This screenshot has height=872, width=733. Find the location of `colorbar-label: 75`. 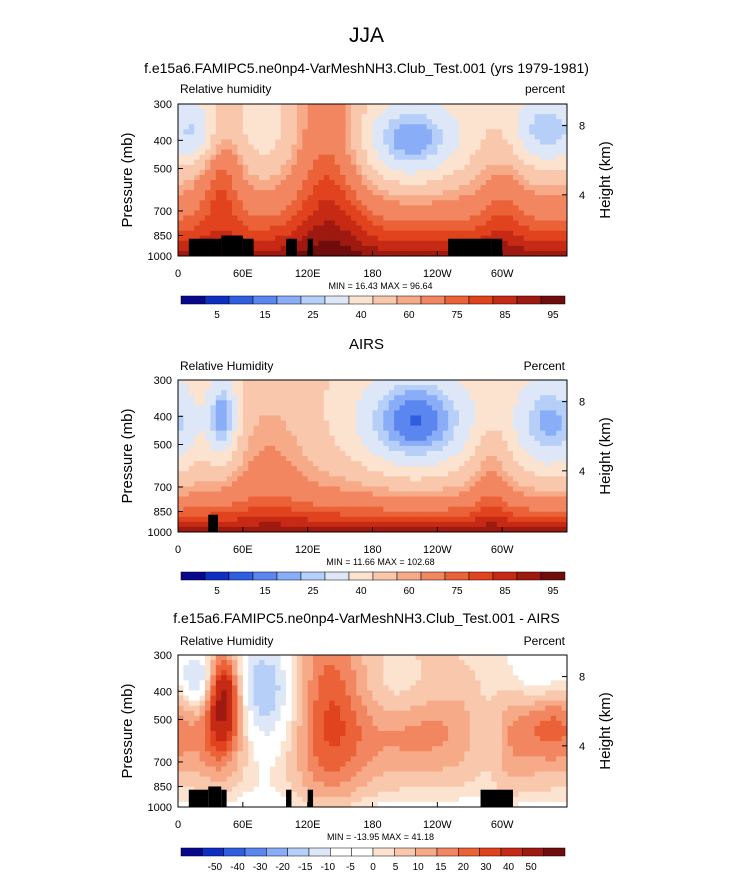

colorbar-label: 75 is located at coordinates (457, 591).